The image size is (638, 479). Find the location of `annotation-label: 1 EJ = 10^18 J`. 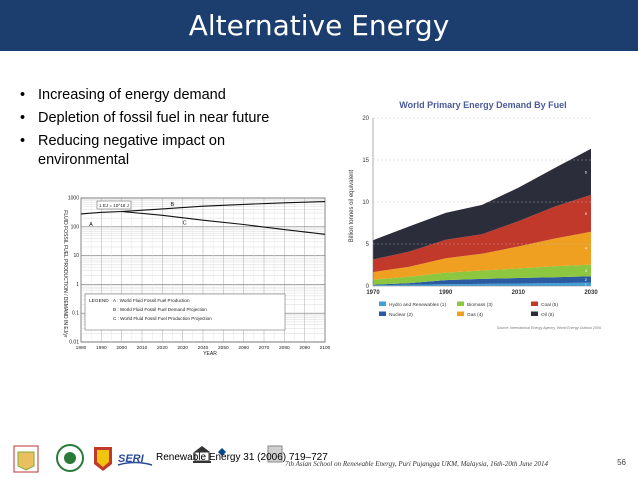

annotation-label: 1 EJ = 10^18 J is located at coordinates (114, 205).